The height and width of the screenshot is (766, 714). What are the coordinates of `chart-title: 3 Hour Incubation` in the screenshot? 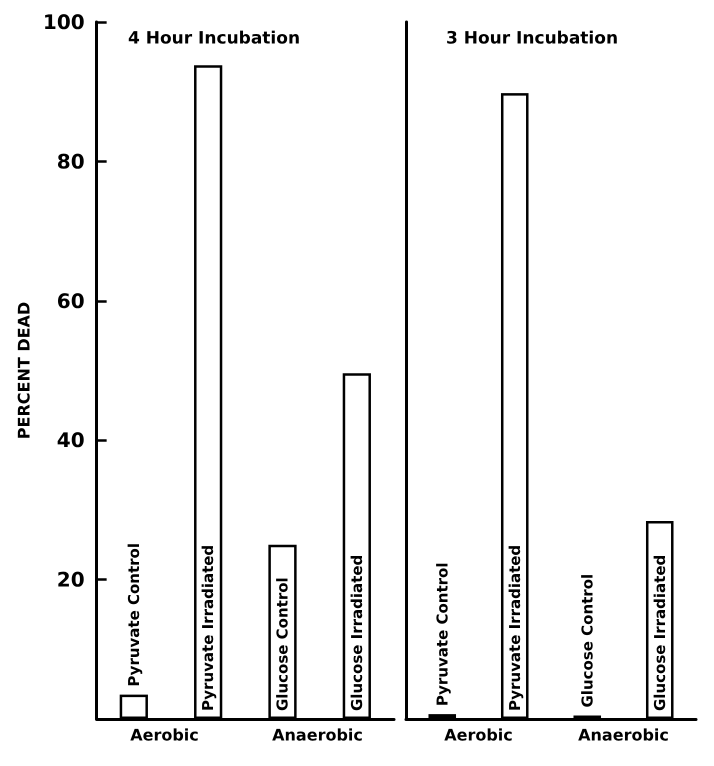 It's located at (532, 38).